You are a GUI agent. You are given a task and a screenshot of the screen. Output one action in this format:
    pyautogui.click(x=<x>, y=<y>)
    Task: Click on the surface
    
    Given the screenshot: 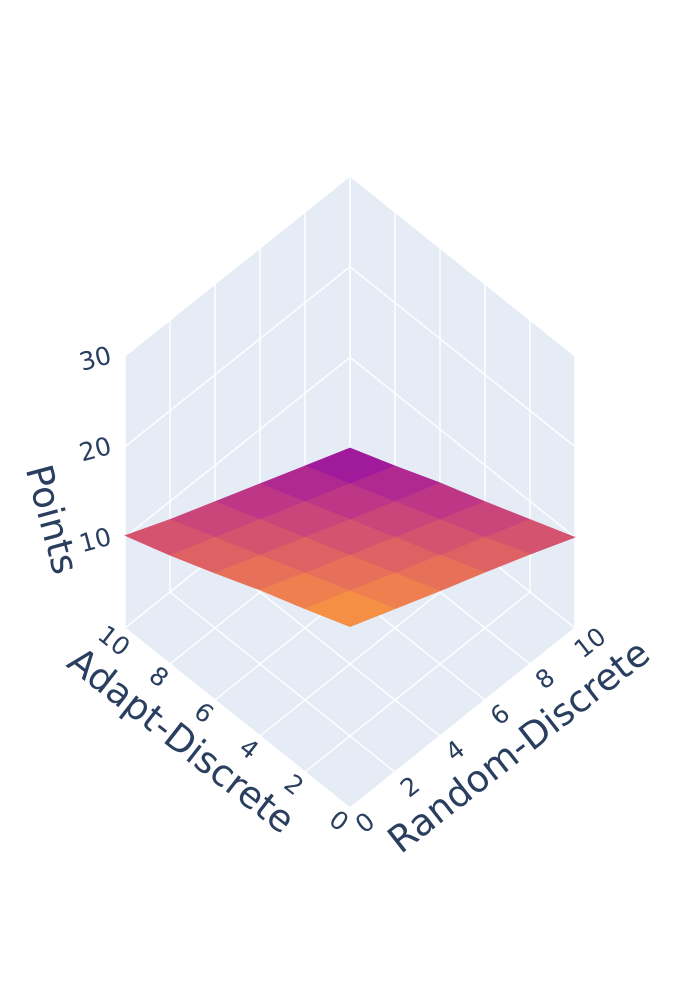 What is the action you would take?
    pyautogui.click(x=350, y=537)
    